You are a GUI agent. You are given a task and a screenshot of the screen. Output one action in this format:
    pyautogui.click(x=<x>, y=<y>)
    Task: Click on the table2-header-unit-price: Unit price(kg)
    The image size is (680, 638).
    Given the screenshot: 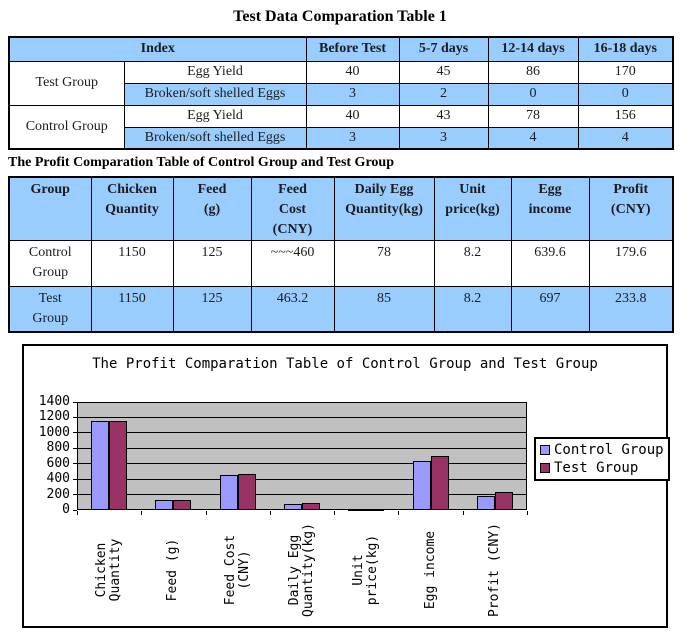 What is the action you would take?
    pyautogui.click(x=472, y=208)
    